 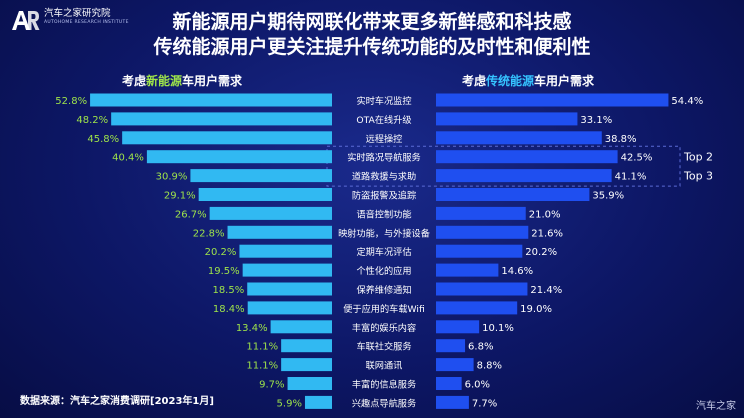 What do you see at coordinates (71, 101) in the screenshot?
I see `left-value-label-0: 52.8%` at bounding box center [71, 101].